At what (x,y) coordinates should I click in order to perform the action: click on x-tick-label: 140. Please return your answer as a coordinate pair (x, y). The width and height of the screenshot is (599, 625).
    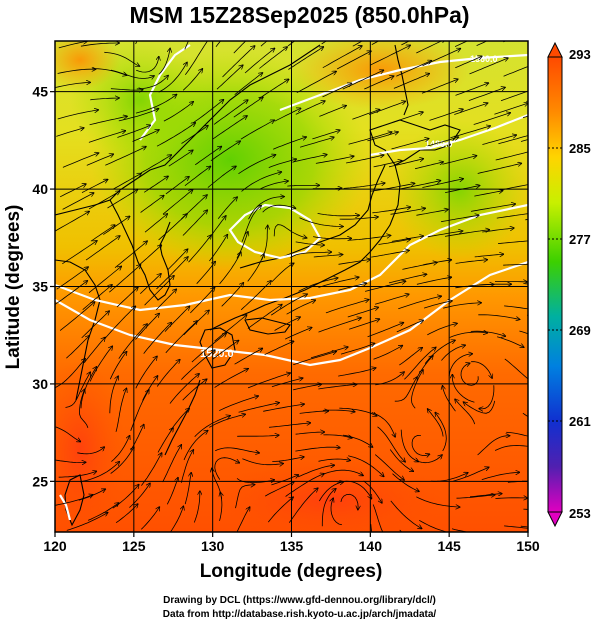
    Looking at the image, I should click on (371, 546).